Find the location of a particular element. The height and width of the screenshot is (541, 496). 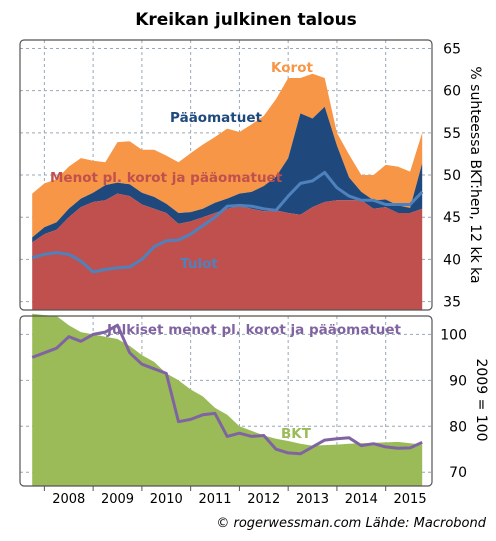

top-ytick-35: 35 is located at coordinates (452, 303).